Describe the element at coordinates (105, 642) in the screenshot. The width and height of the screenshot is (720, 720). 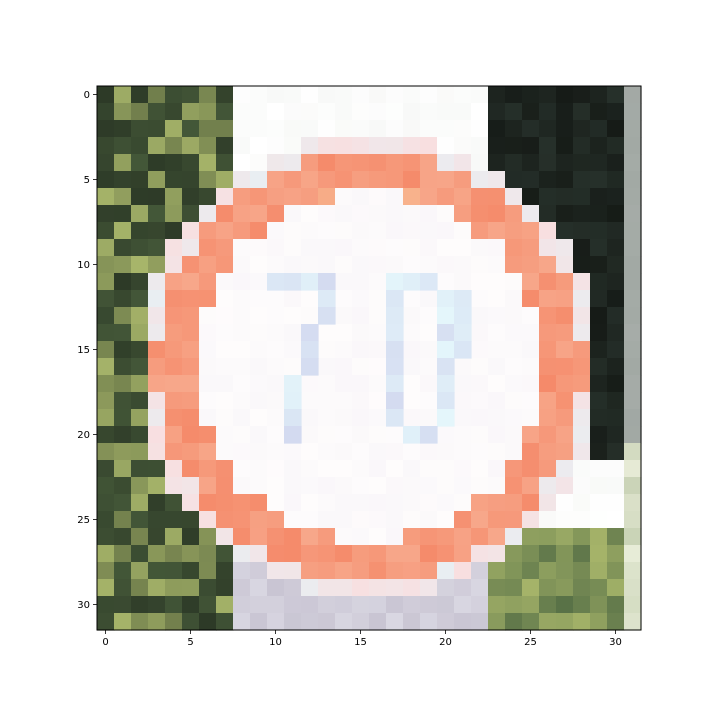
I see `x-tick-label: 0` at that location.